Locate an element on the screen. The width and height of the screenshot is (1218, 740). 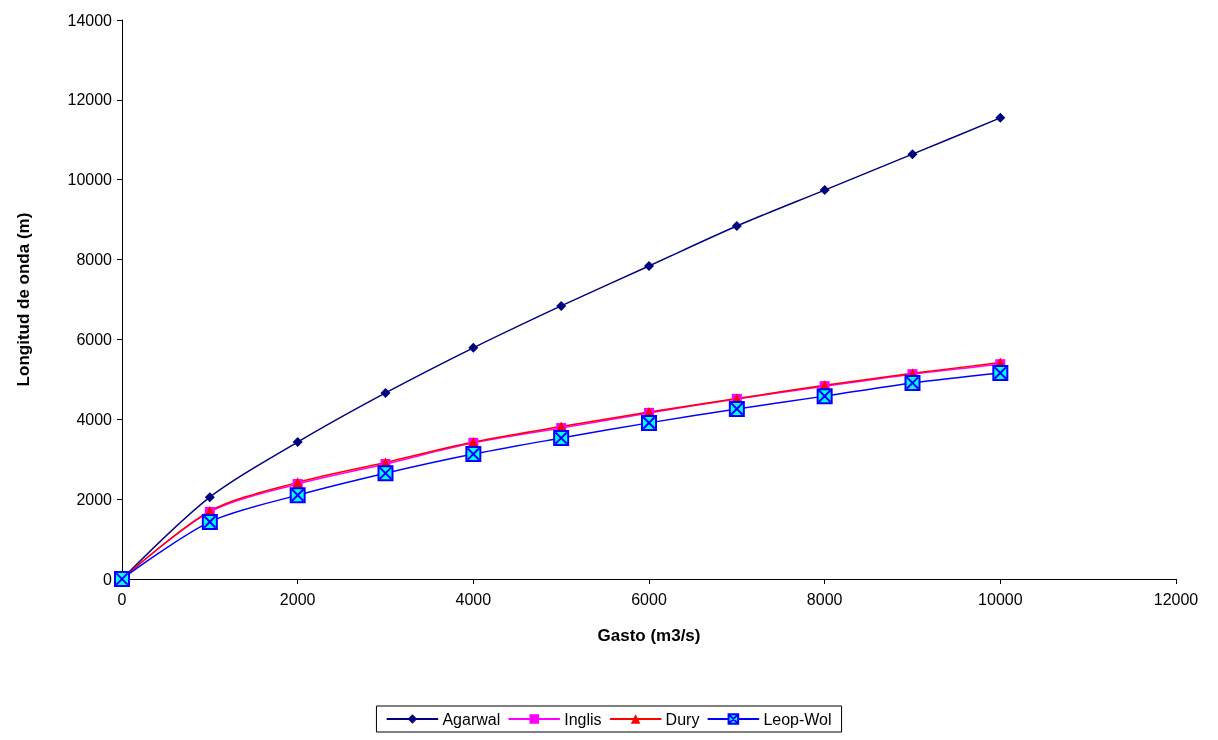
y-tick-label: 8000 is located at coordinates (94, 260).